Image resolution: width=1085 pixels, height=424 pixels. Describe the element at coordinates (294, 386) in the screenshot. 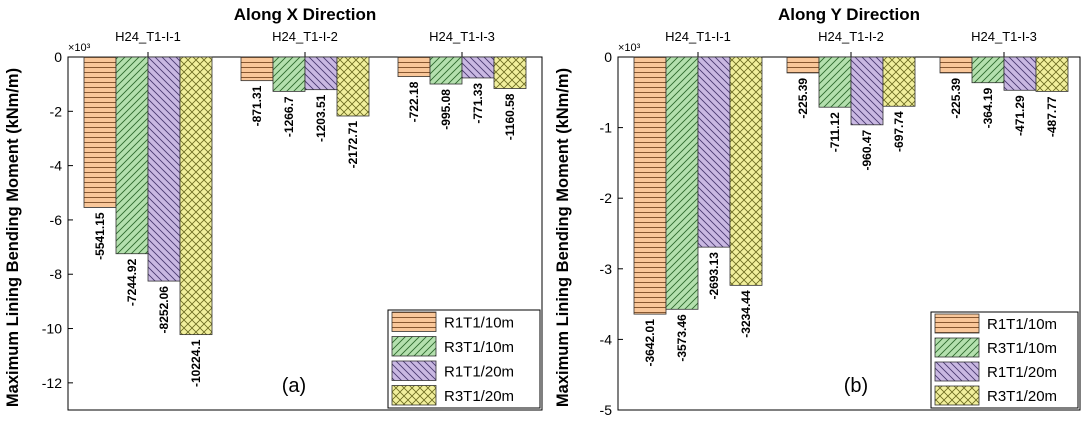

I see `panel-label: (a)` at that location.